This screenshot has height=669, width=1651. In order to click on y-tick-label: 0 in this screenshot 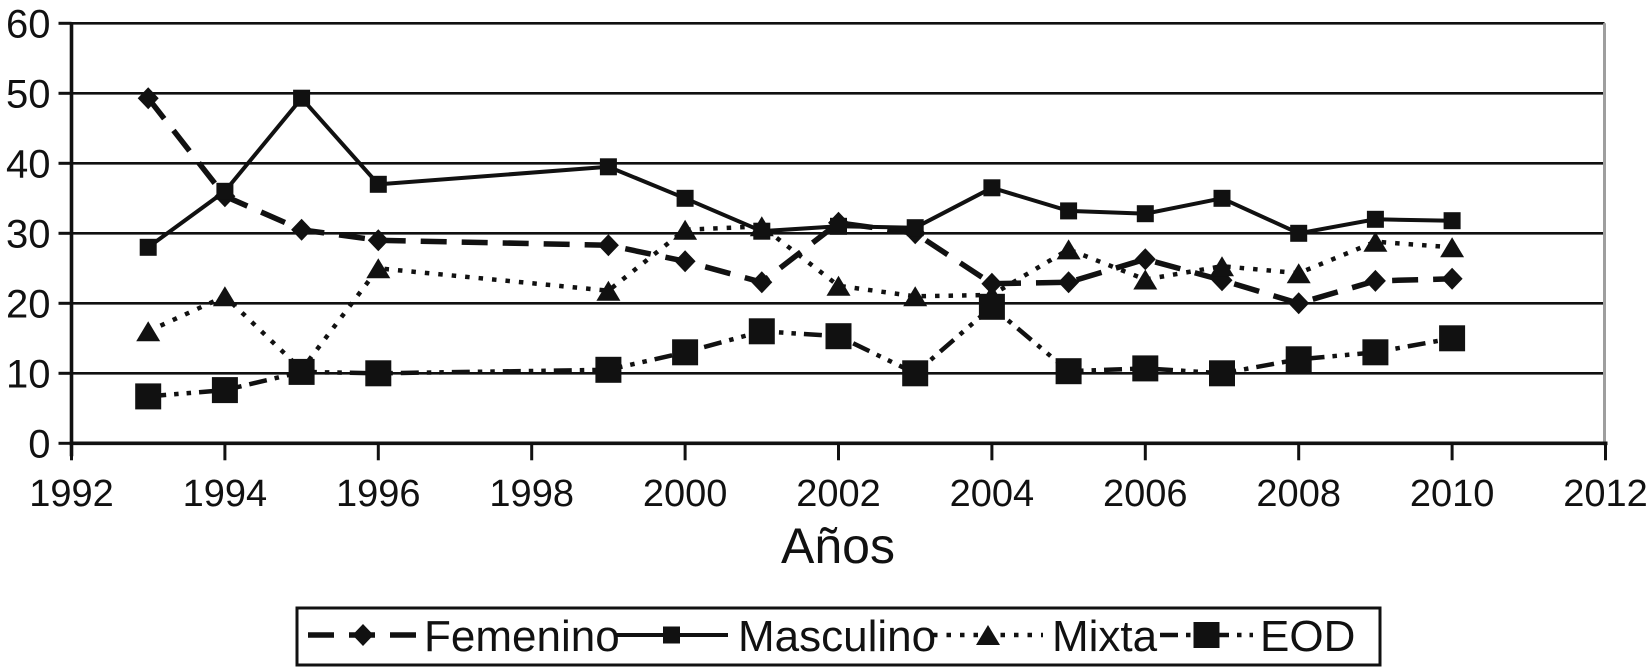, I will do `click(39, 444)`.